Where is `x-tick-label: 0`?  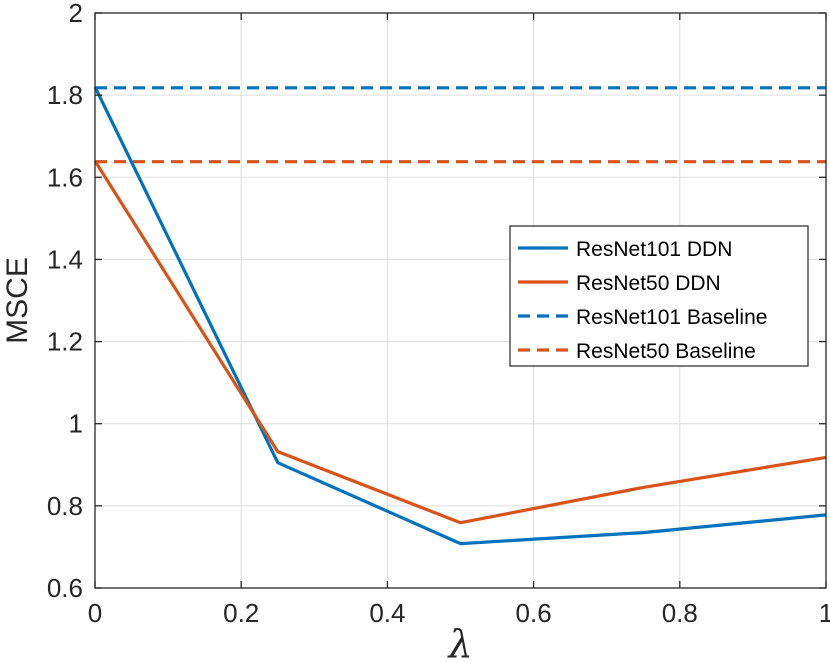
x-tick-label: 0 is located at coordinates (95, 613).